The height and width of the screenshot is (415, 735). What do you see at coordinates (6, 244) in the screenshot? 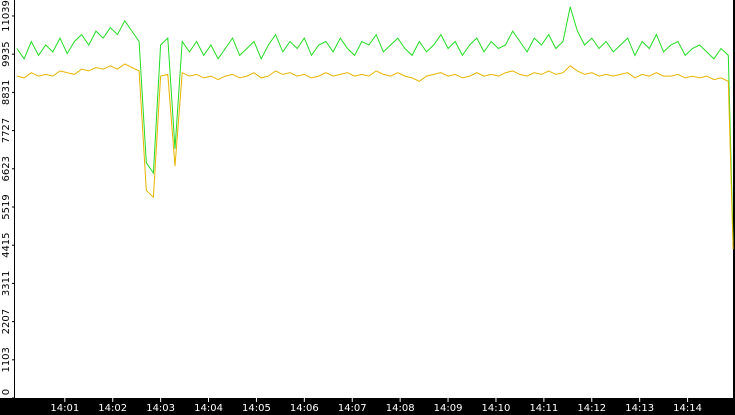
I see `y-tick-label: 4415` at bounding box center [6, 244].